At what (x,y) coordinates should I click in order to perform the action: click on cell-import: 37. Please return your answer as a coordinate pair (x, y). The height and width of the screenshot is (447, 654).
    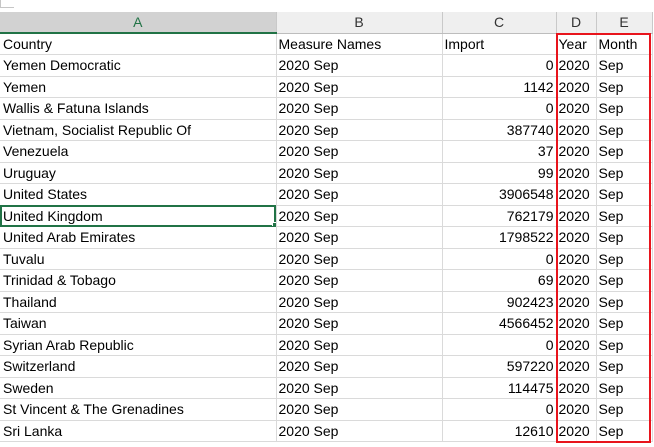
    Looking at the image, I should click on (499, 151).